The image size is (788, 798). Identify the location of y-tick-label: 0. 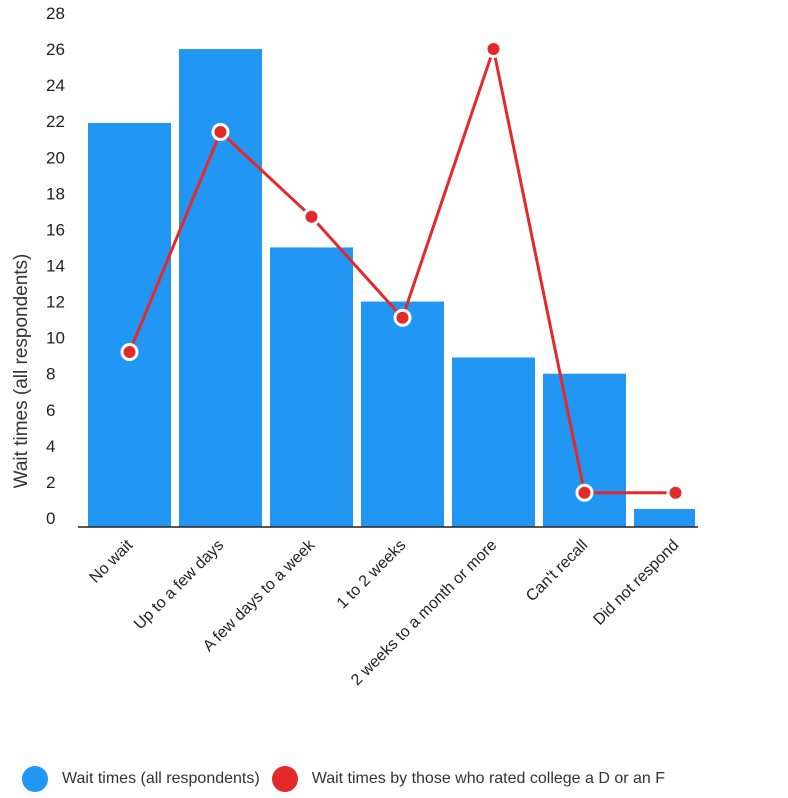
(50, 518).